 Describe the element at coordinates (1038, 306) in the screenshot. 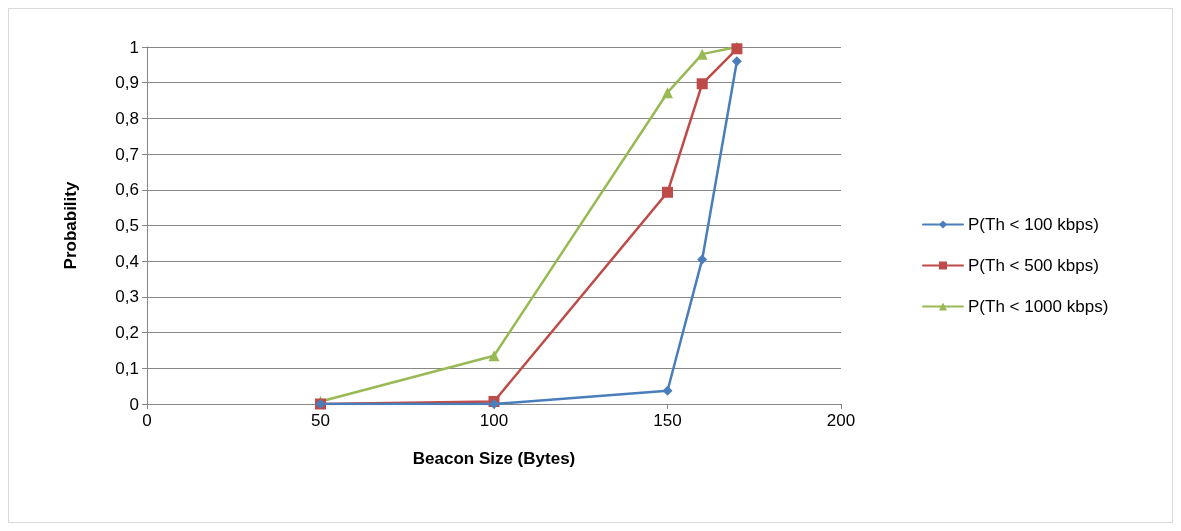

I see `legend-label: P(Th < 1000 kbps)` at that location.